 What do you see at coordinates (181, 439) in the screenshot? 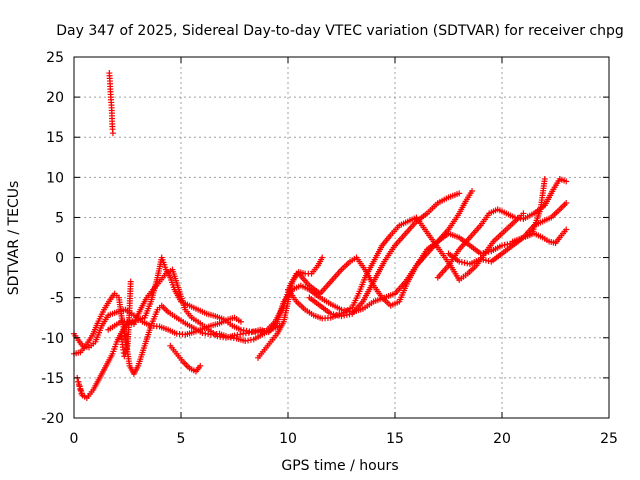
I see `x-tick-label: 5` at bounding box center [181, 439].